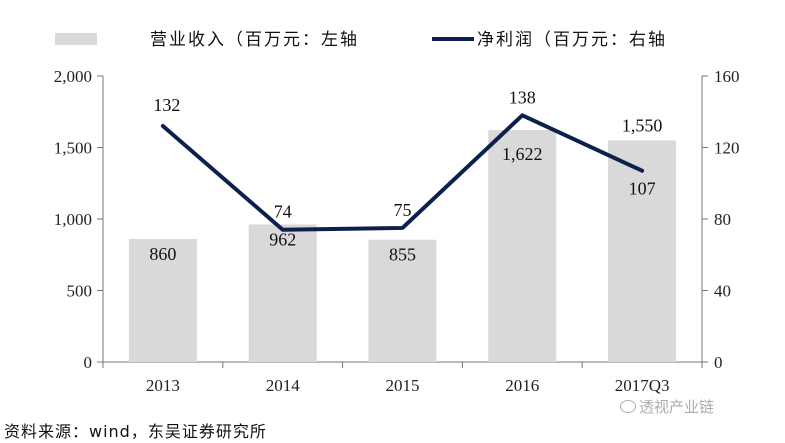 The height and width of the screenshot is (443, 785). What do you see at coordinates (642, 125) in the screenshot?
I see `bar-data-label: 1,550` at bounding box center [642, 125].